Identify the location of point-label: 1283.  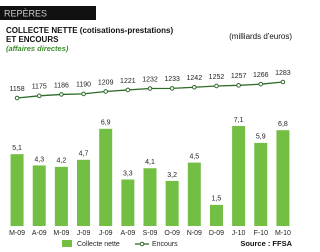
(283, 73).